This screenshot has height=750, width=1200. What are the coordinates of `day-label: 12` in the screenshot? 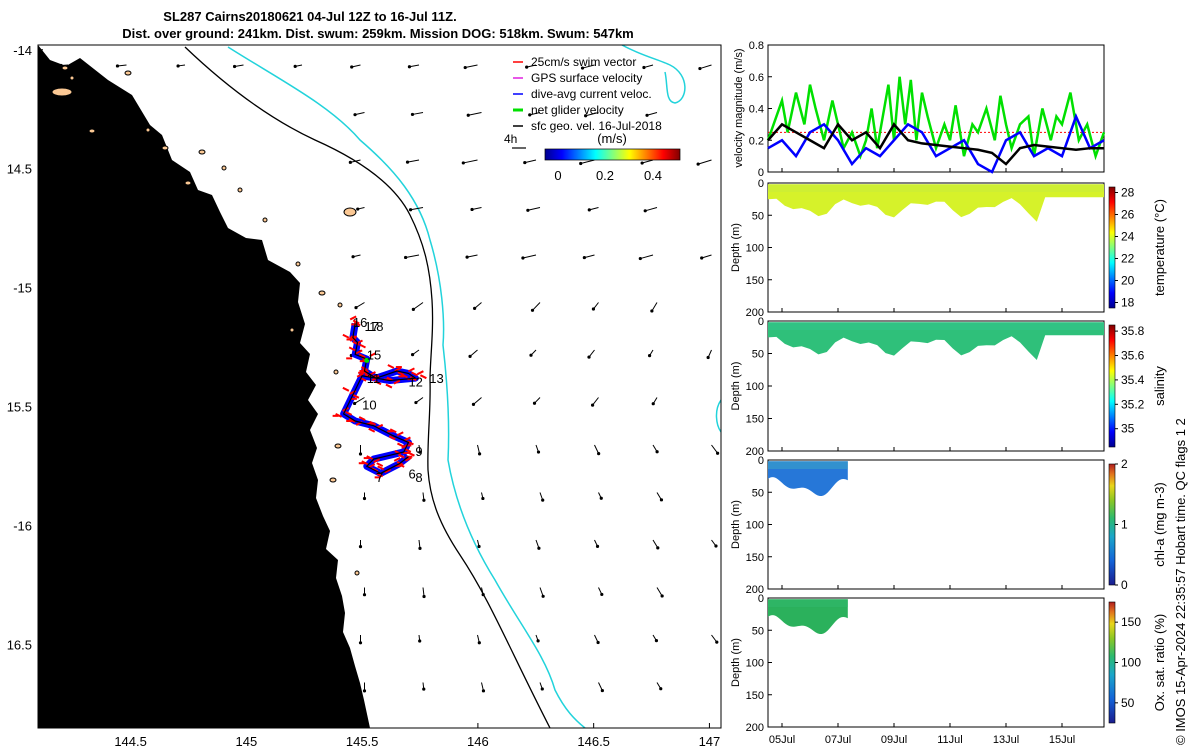 It's located at (415, 382).